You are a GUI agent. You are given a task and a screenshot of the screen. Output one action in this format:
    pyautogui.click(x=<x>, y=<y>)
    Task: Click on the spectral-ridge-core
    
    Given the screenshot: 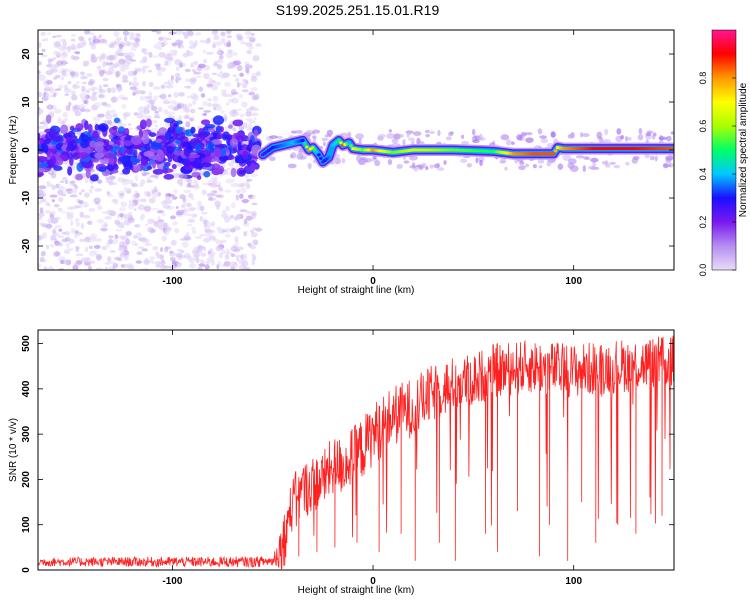 What is the action you would take?
    pyautogui.click(x=321, y=158)
    